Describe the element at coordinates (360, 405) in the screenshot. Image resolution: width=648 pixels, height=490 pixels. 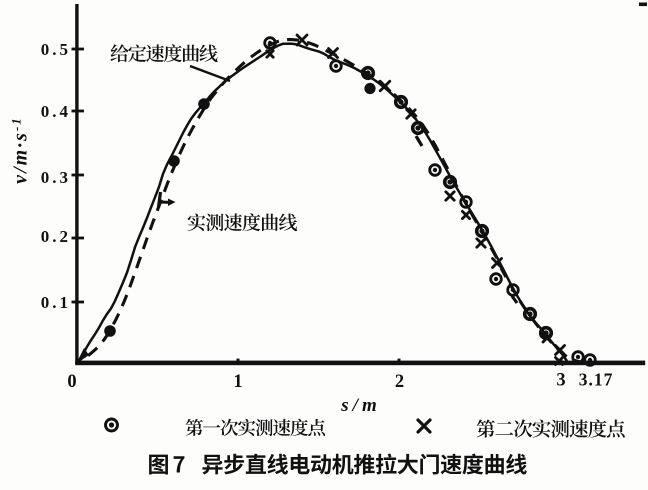
I see `svg-text: s/m` at that location.